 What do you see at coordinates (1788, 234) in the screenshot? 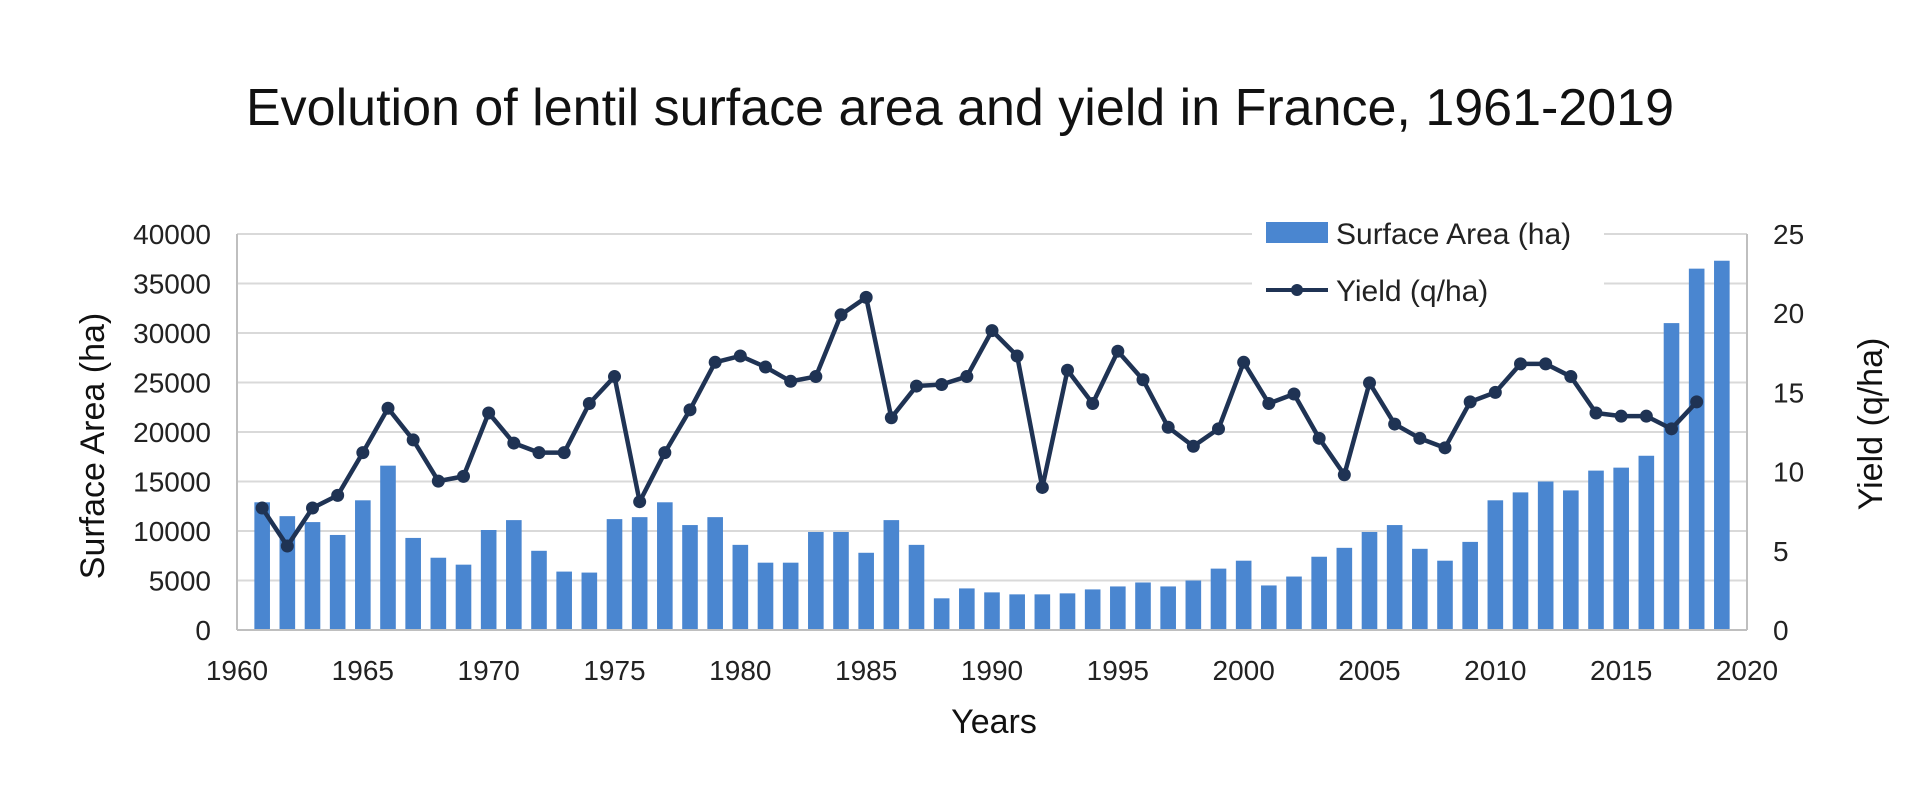
I see `y2-tick-label: 25` at bounding box center [1788, 234].